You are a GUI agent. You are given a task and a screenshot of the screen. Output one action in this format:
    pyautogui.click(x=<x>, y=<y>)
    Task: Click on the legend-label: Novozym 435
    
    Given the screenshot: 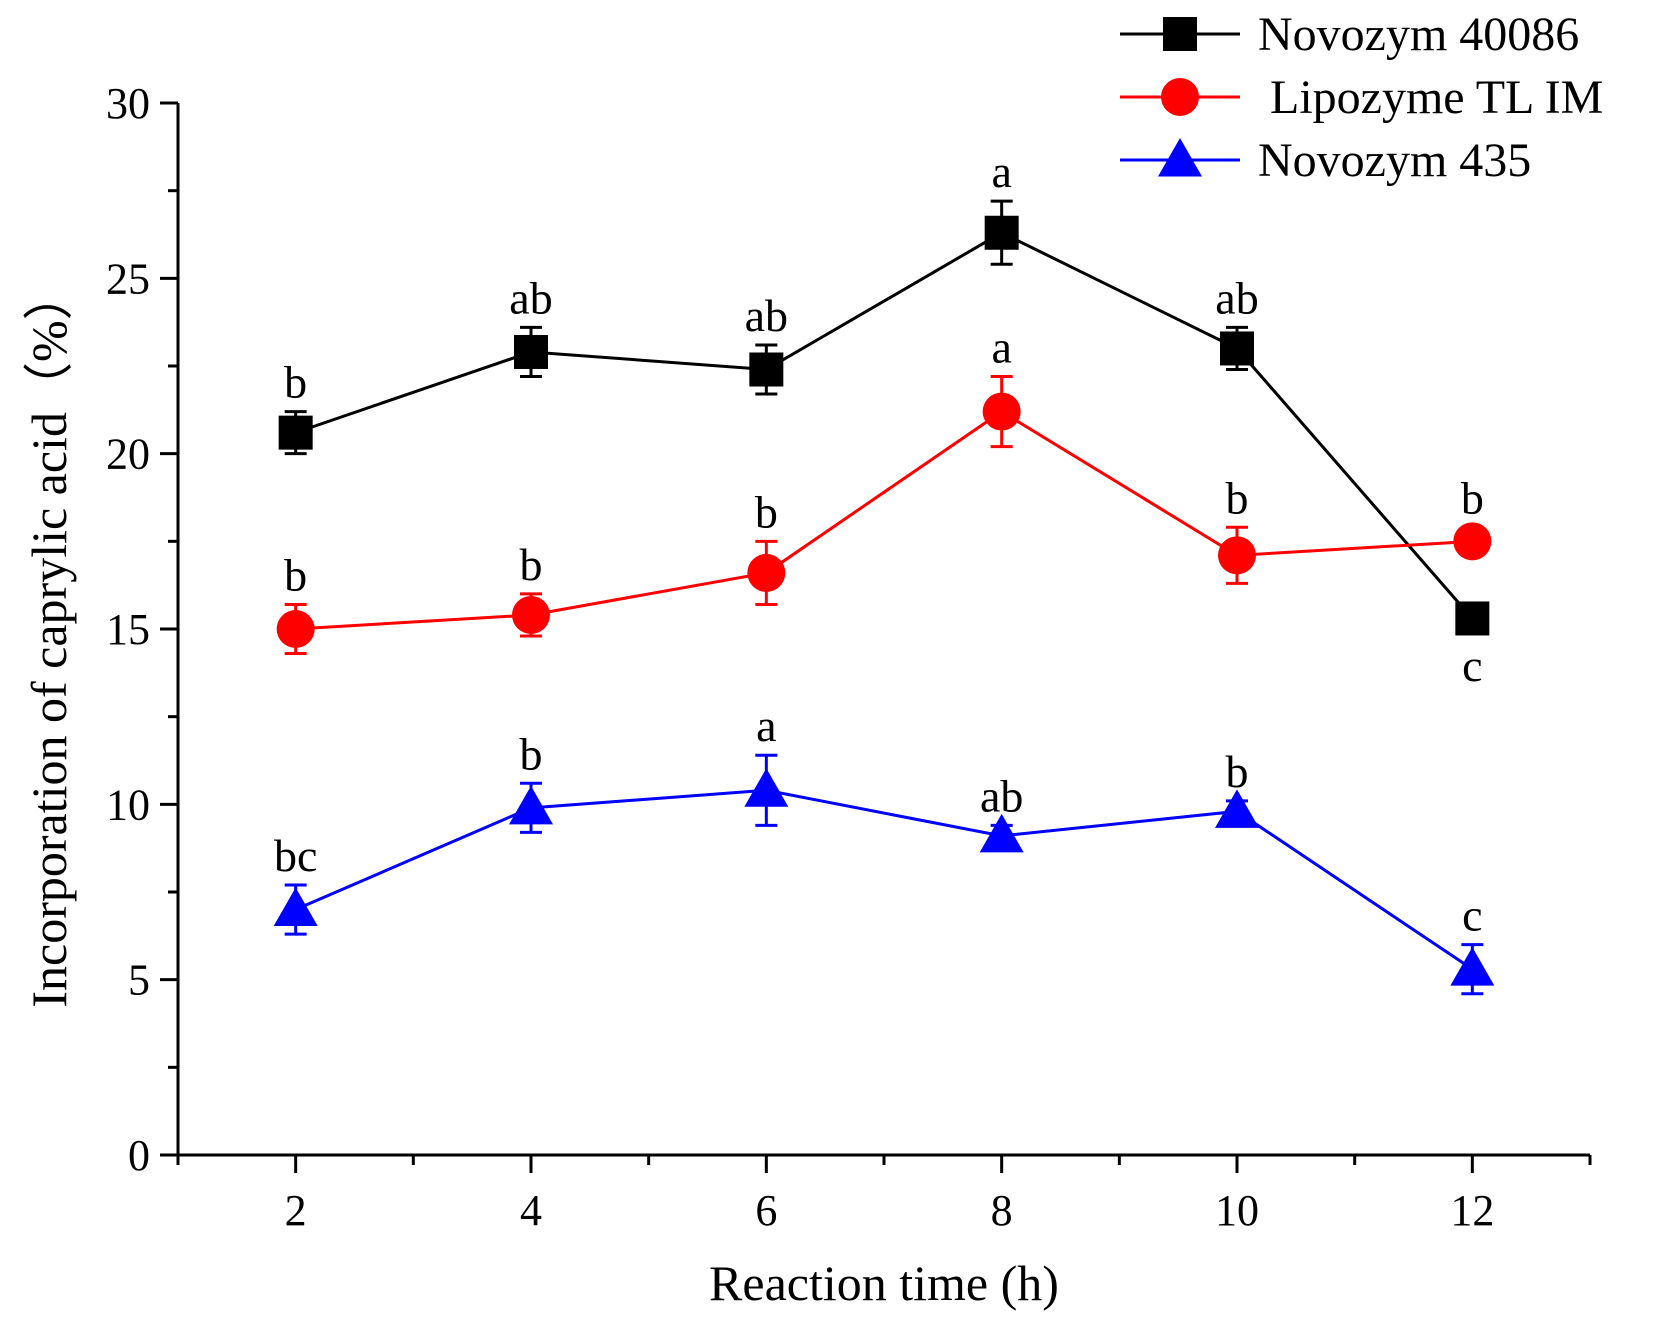 What is the action you would take?
    pyautogui.click(x=1394, y=160)
    